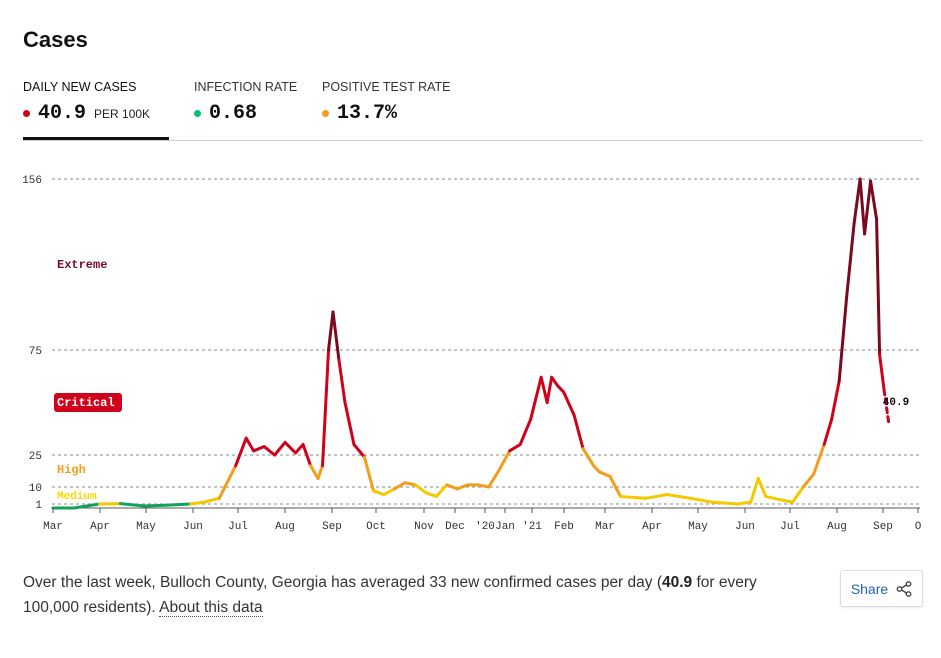  What do you see at coordinates (386, 87) in the screenshot?
I see `tab-positive-test-rate-label: POSITIVE TEST RATE` at bounding box center [386, 87].